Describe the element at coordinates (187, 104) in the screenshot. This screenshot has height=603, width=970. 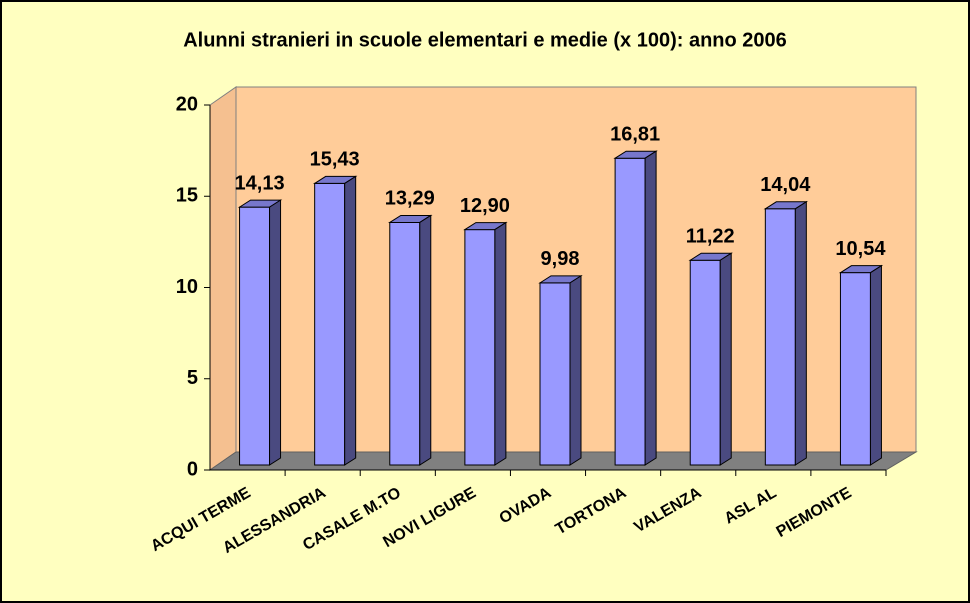
I see `y-tick-label: 20` at that location.